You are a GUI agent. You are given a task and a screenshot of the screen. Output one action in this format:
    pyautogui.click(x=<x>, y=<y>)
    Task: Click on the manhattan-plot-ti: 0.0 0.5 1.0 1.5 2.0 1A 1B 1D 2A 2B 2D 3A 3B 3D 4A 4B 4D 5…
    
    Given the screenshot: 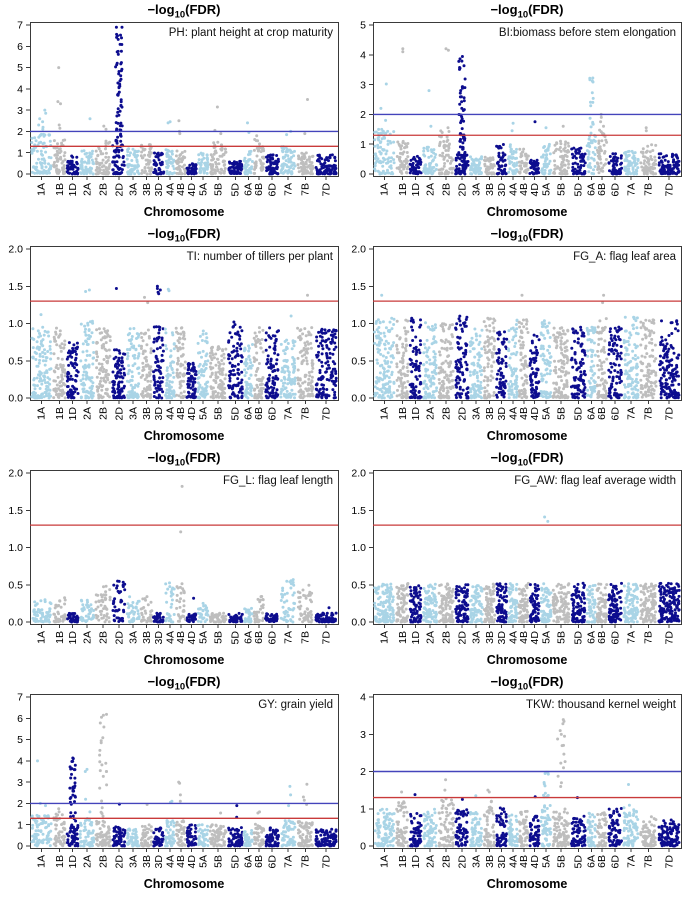 What is the action you would take?
    pyautogui.click(x=171, y=336)
    